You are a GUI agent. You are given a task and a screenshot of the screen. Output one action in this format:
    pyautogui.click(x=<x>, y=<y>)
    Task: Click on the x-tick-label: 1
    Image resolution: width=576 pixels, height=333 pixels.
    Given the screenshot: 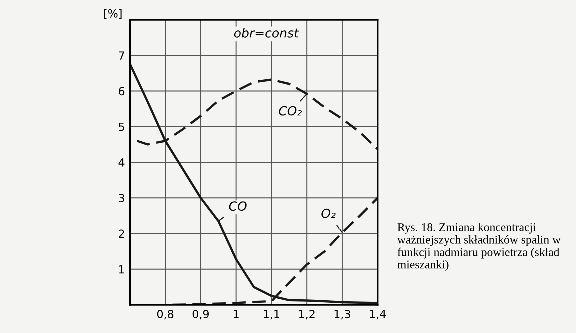 What is the action you would take?
    pyautogui.click(x=236, y=314)
    